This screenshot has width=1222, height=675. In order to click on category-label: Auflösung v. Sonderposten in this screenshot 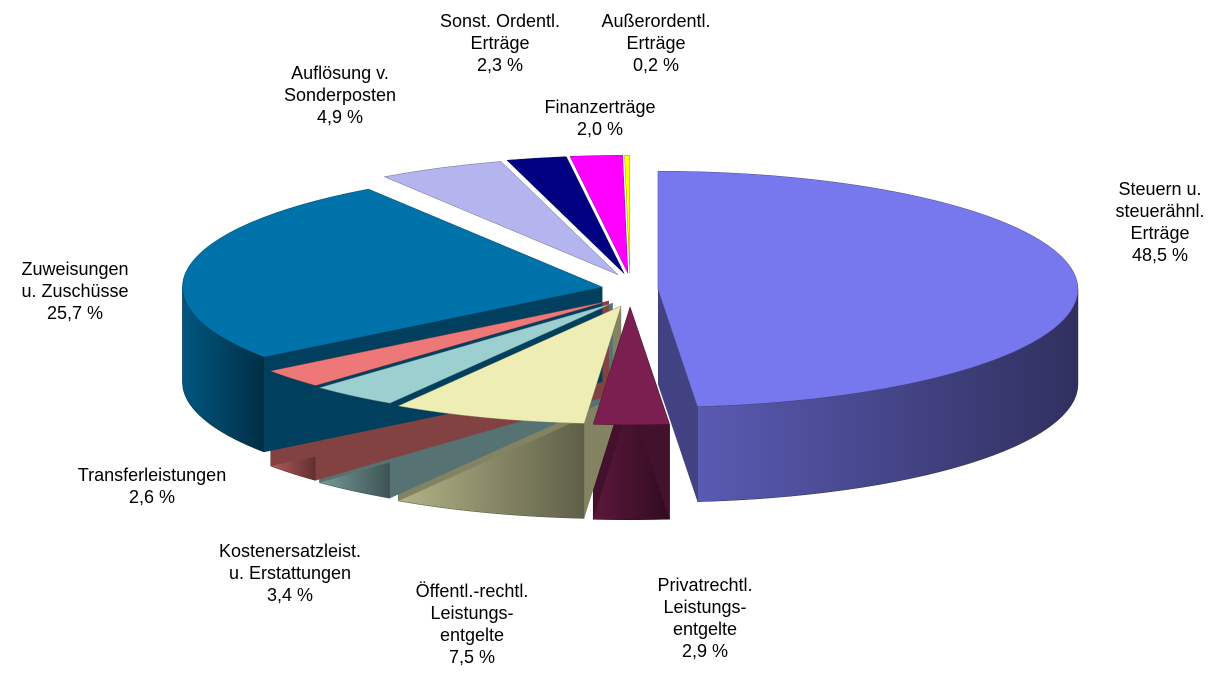, I will do `click(340, 84)`.